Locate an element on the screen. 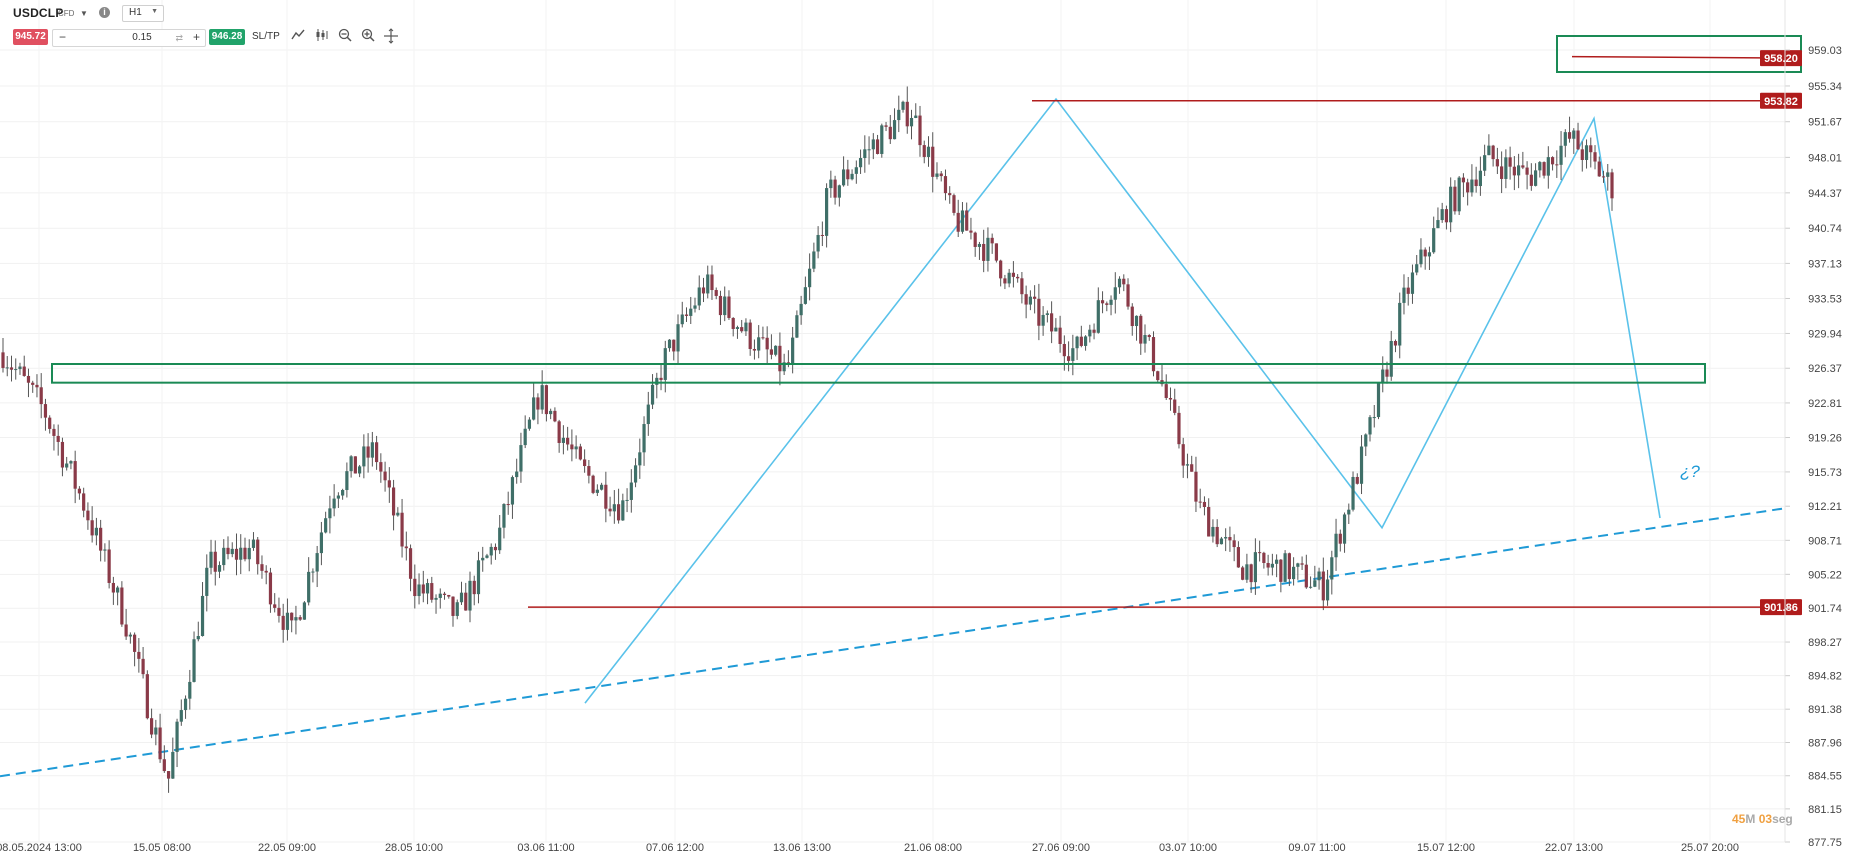 This screenshot has height=858, width=1855. buy-button: 946.28 is located at coordinates (227, 37).